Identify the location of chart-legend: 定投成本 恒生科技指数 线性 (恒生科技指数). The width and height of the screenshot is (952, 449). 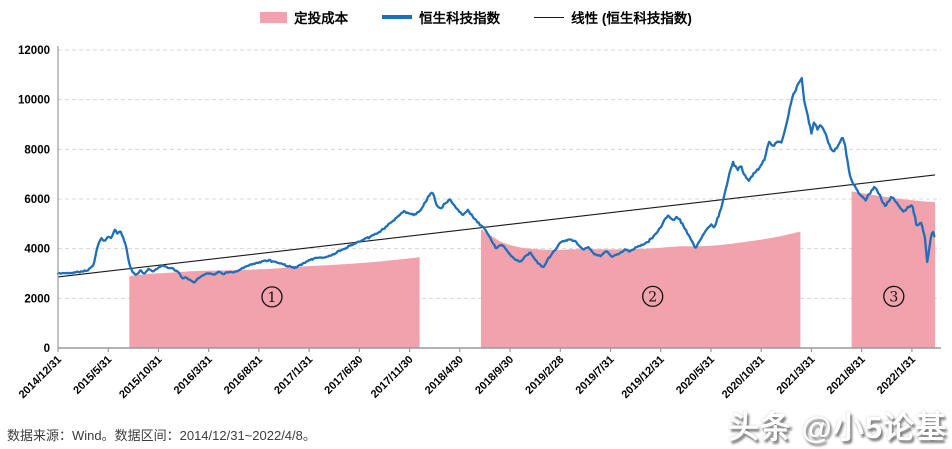
(476, 17).